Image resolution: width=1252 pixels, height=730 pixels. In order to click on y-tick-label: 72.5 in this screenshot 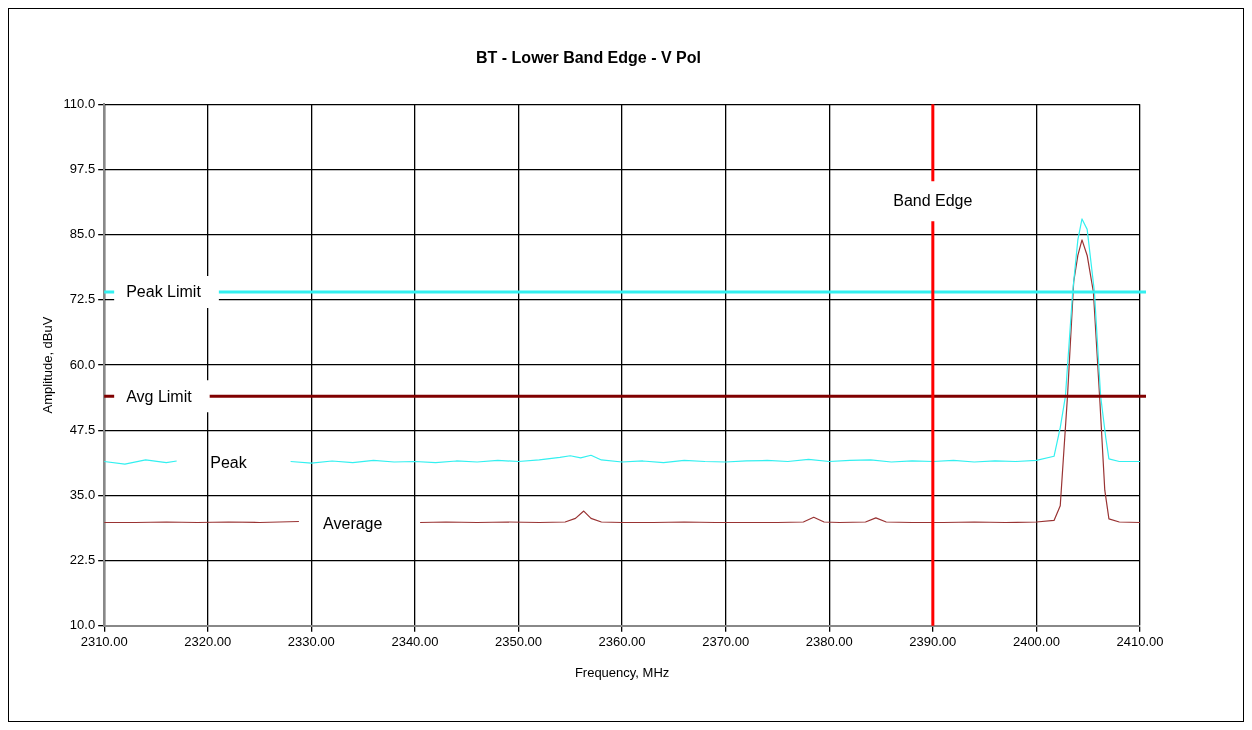, I will do `click(82, 299)`.